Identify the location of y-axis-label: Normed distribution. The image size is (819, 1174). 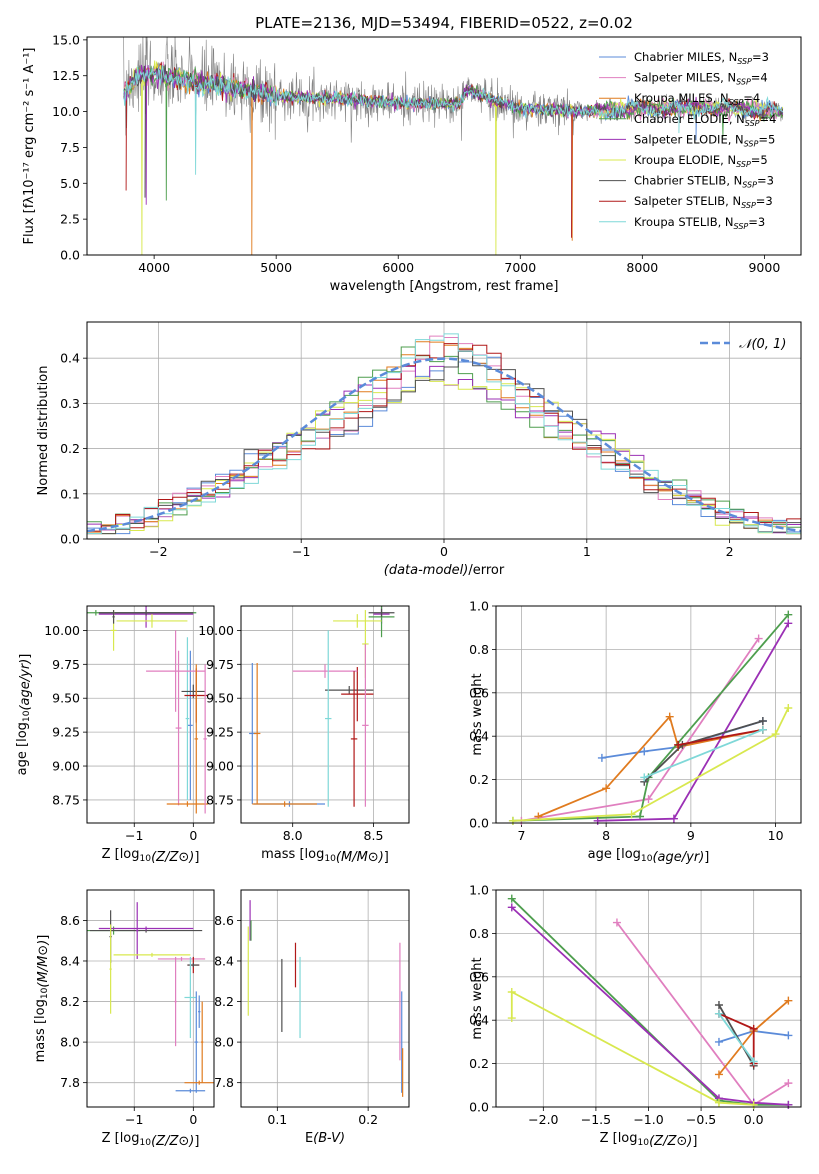
(43, 431).